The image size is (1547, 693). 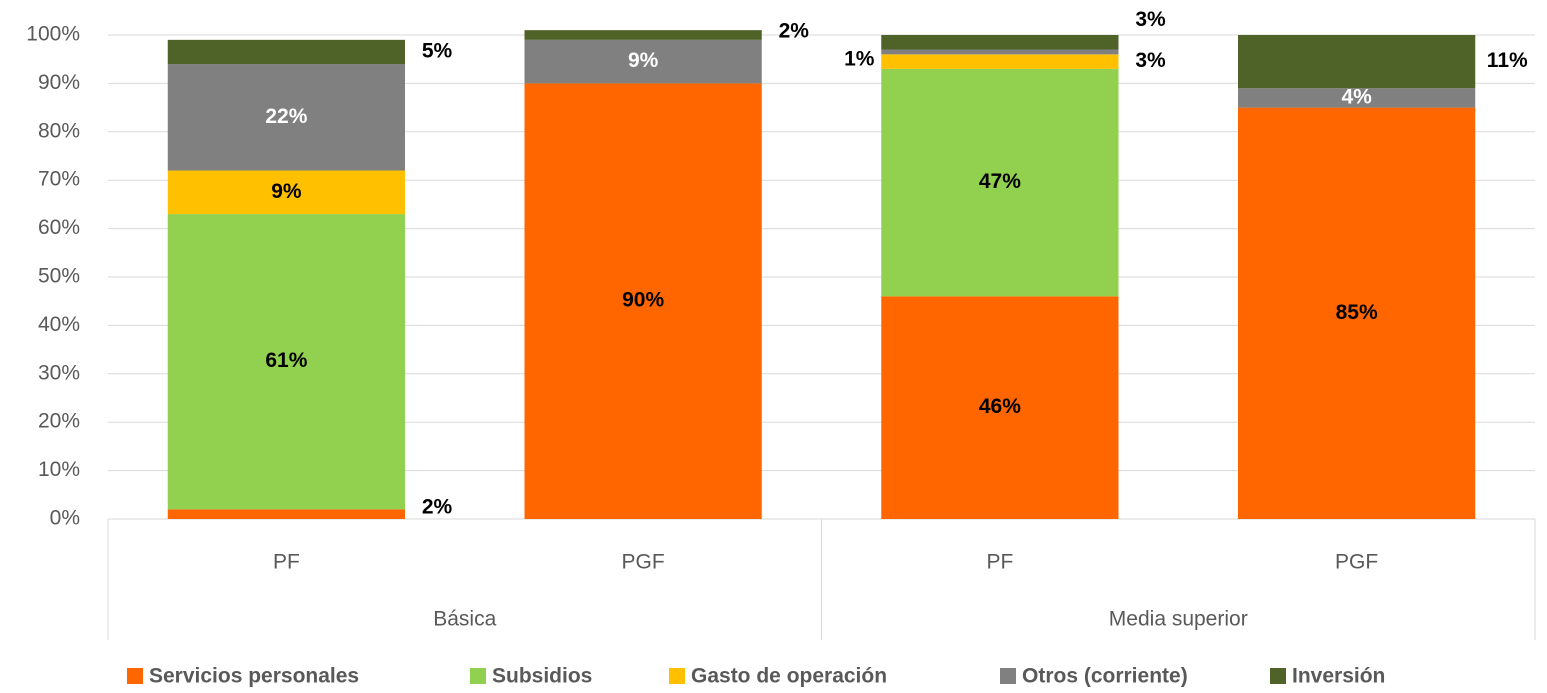 I want to click on data-label: 61%, so click(x=286, y=360).